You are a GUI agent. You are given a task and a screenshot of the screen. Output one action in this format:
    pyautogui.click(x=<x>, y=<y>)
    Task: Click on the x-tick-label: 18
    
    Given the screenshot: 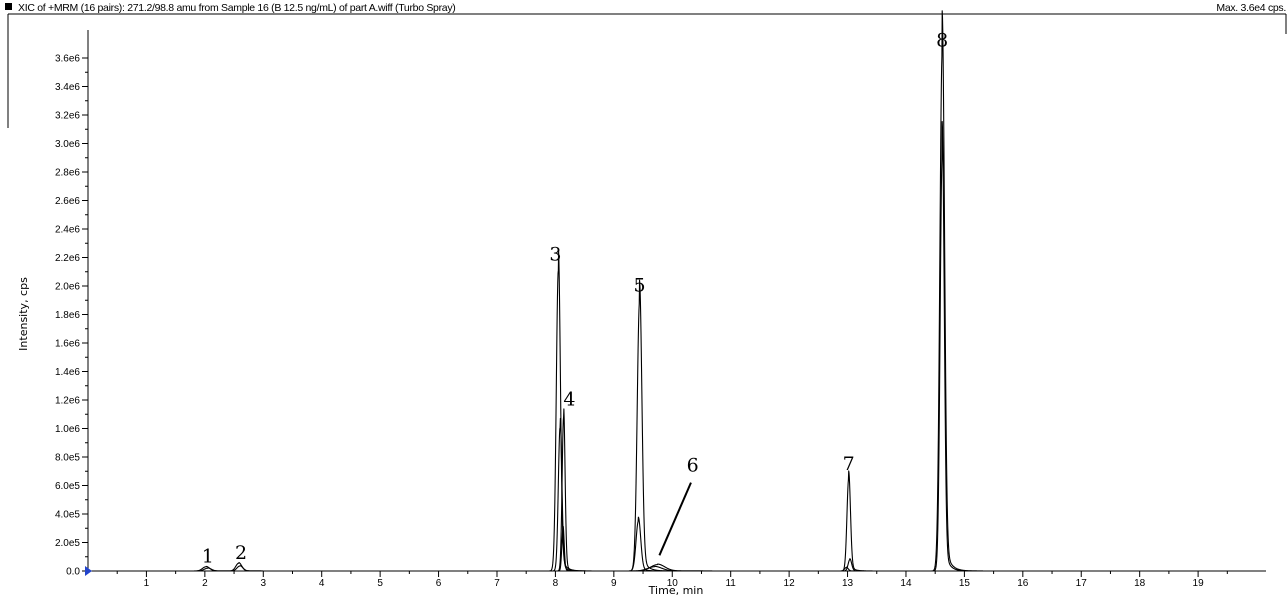 What is the action you would take?
    pyautogui.click(x=1140, y=583)
    